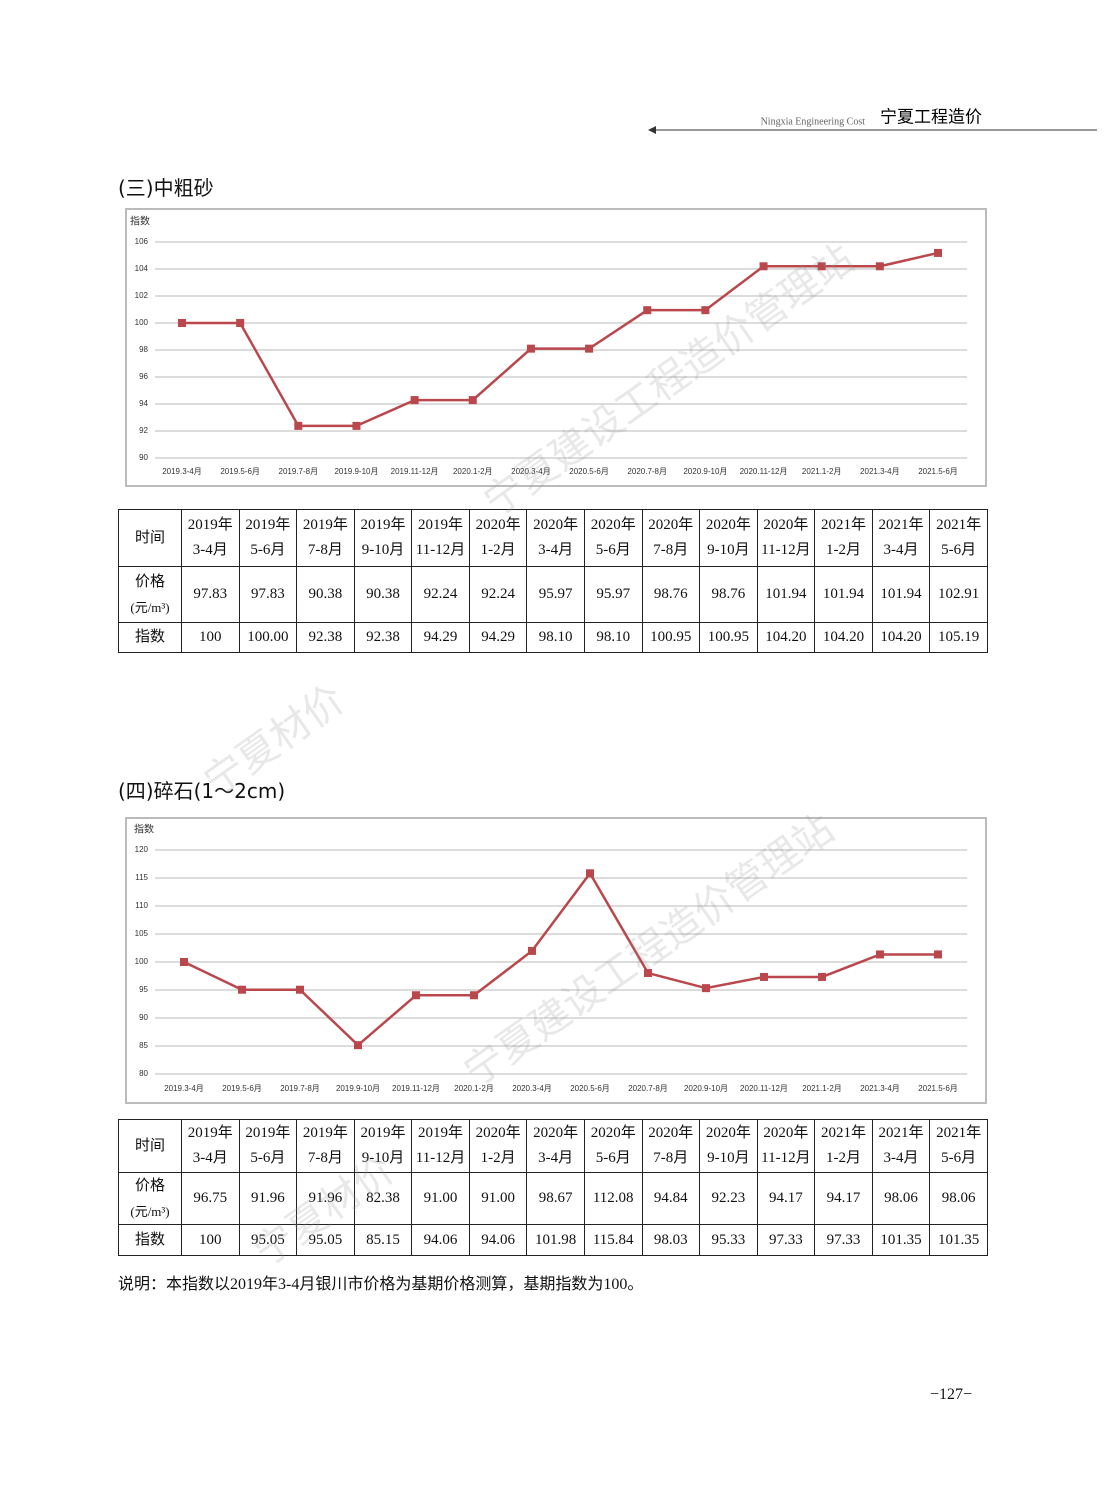 The image size is (1105, 1489). I want to click on x-tick-label: 2020.5-6月, so click(590, 1088).